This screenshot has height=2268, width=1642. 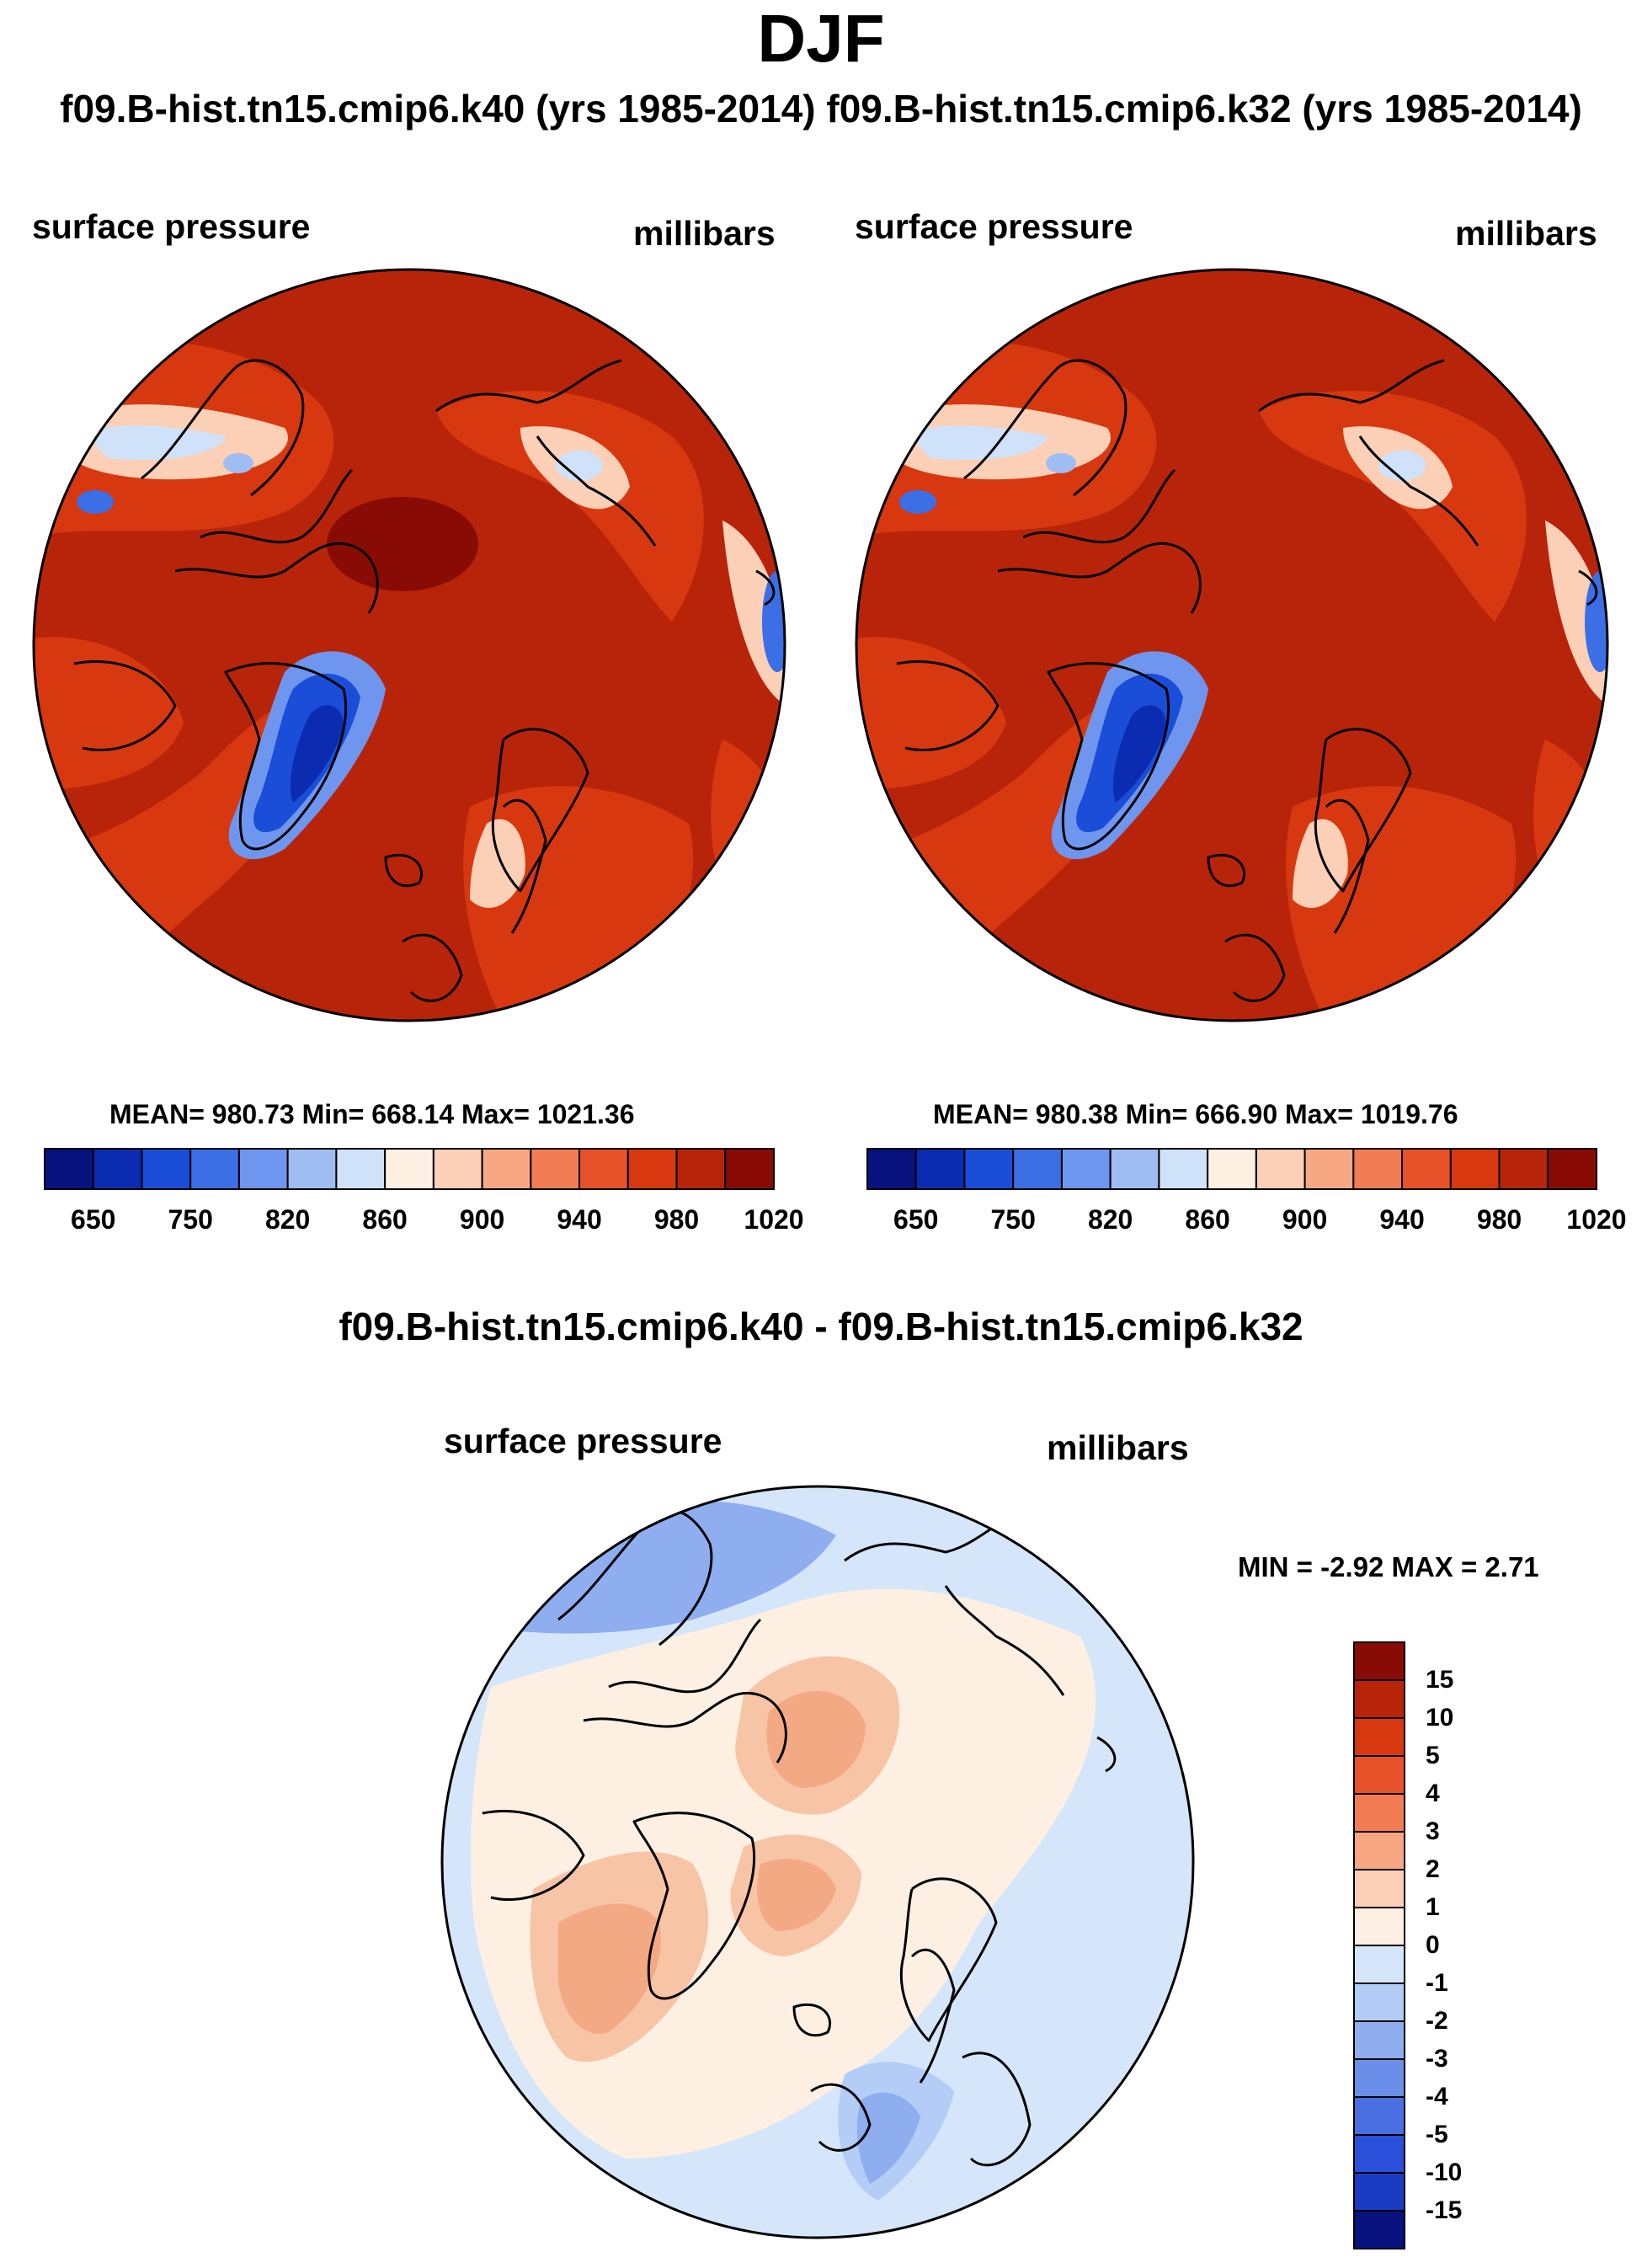 I want to click on colorbar-tick-label: 2, so click(x=1433, y=1869).